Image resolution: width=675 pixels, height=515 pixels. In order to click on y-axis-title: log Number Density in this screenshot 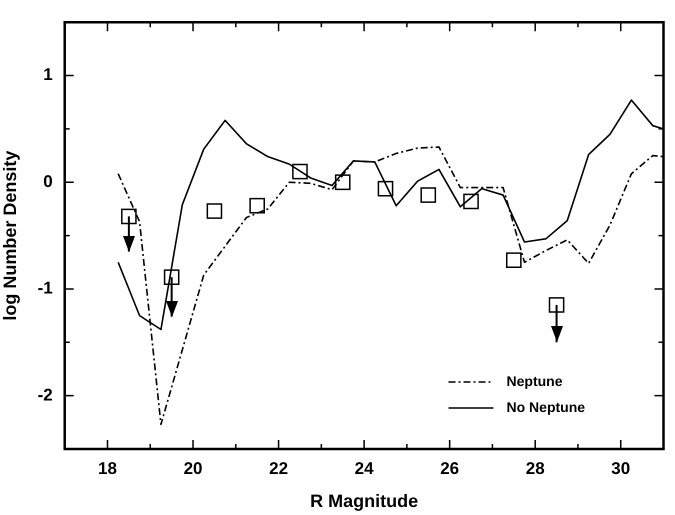, I will do `click(10, 235)`.